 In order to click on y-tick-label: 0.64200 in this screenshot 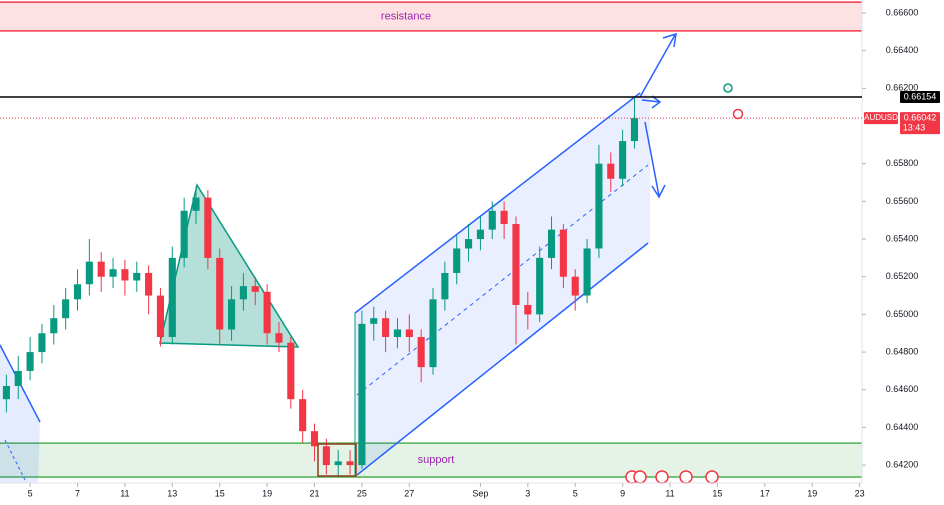, I will do `click(902, 464)`.